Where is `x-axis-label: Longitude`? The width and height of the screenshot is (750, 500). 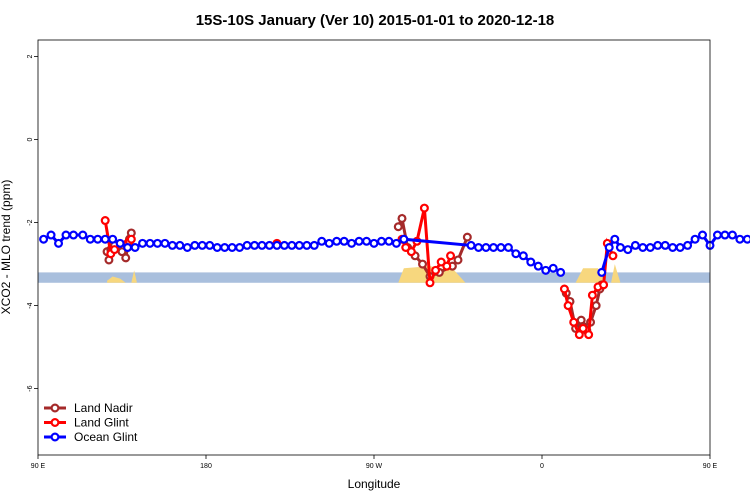
x-axis-label: Longitude is located at coordinates (374, 484).